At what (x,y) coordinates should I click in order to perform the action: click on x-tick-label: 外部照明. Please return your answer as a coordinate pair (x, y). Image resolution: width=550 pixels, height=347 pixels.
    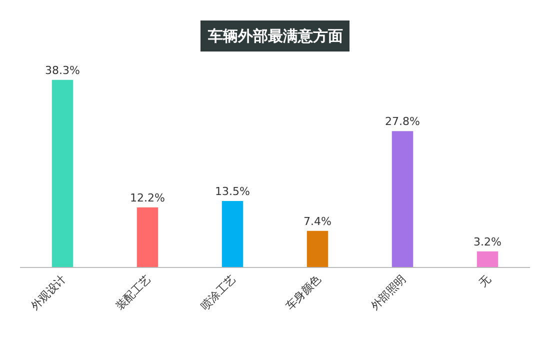
    Looking at the image, I should click on (388, 292).